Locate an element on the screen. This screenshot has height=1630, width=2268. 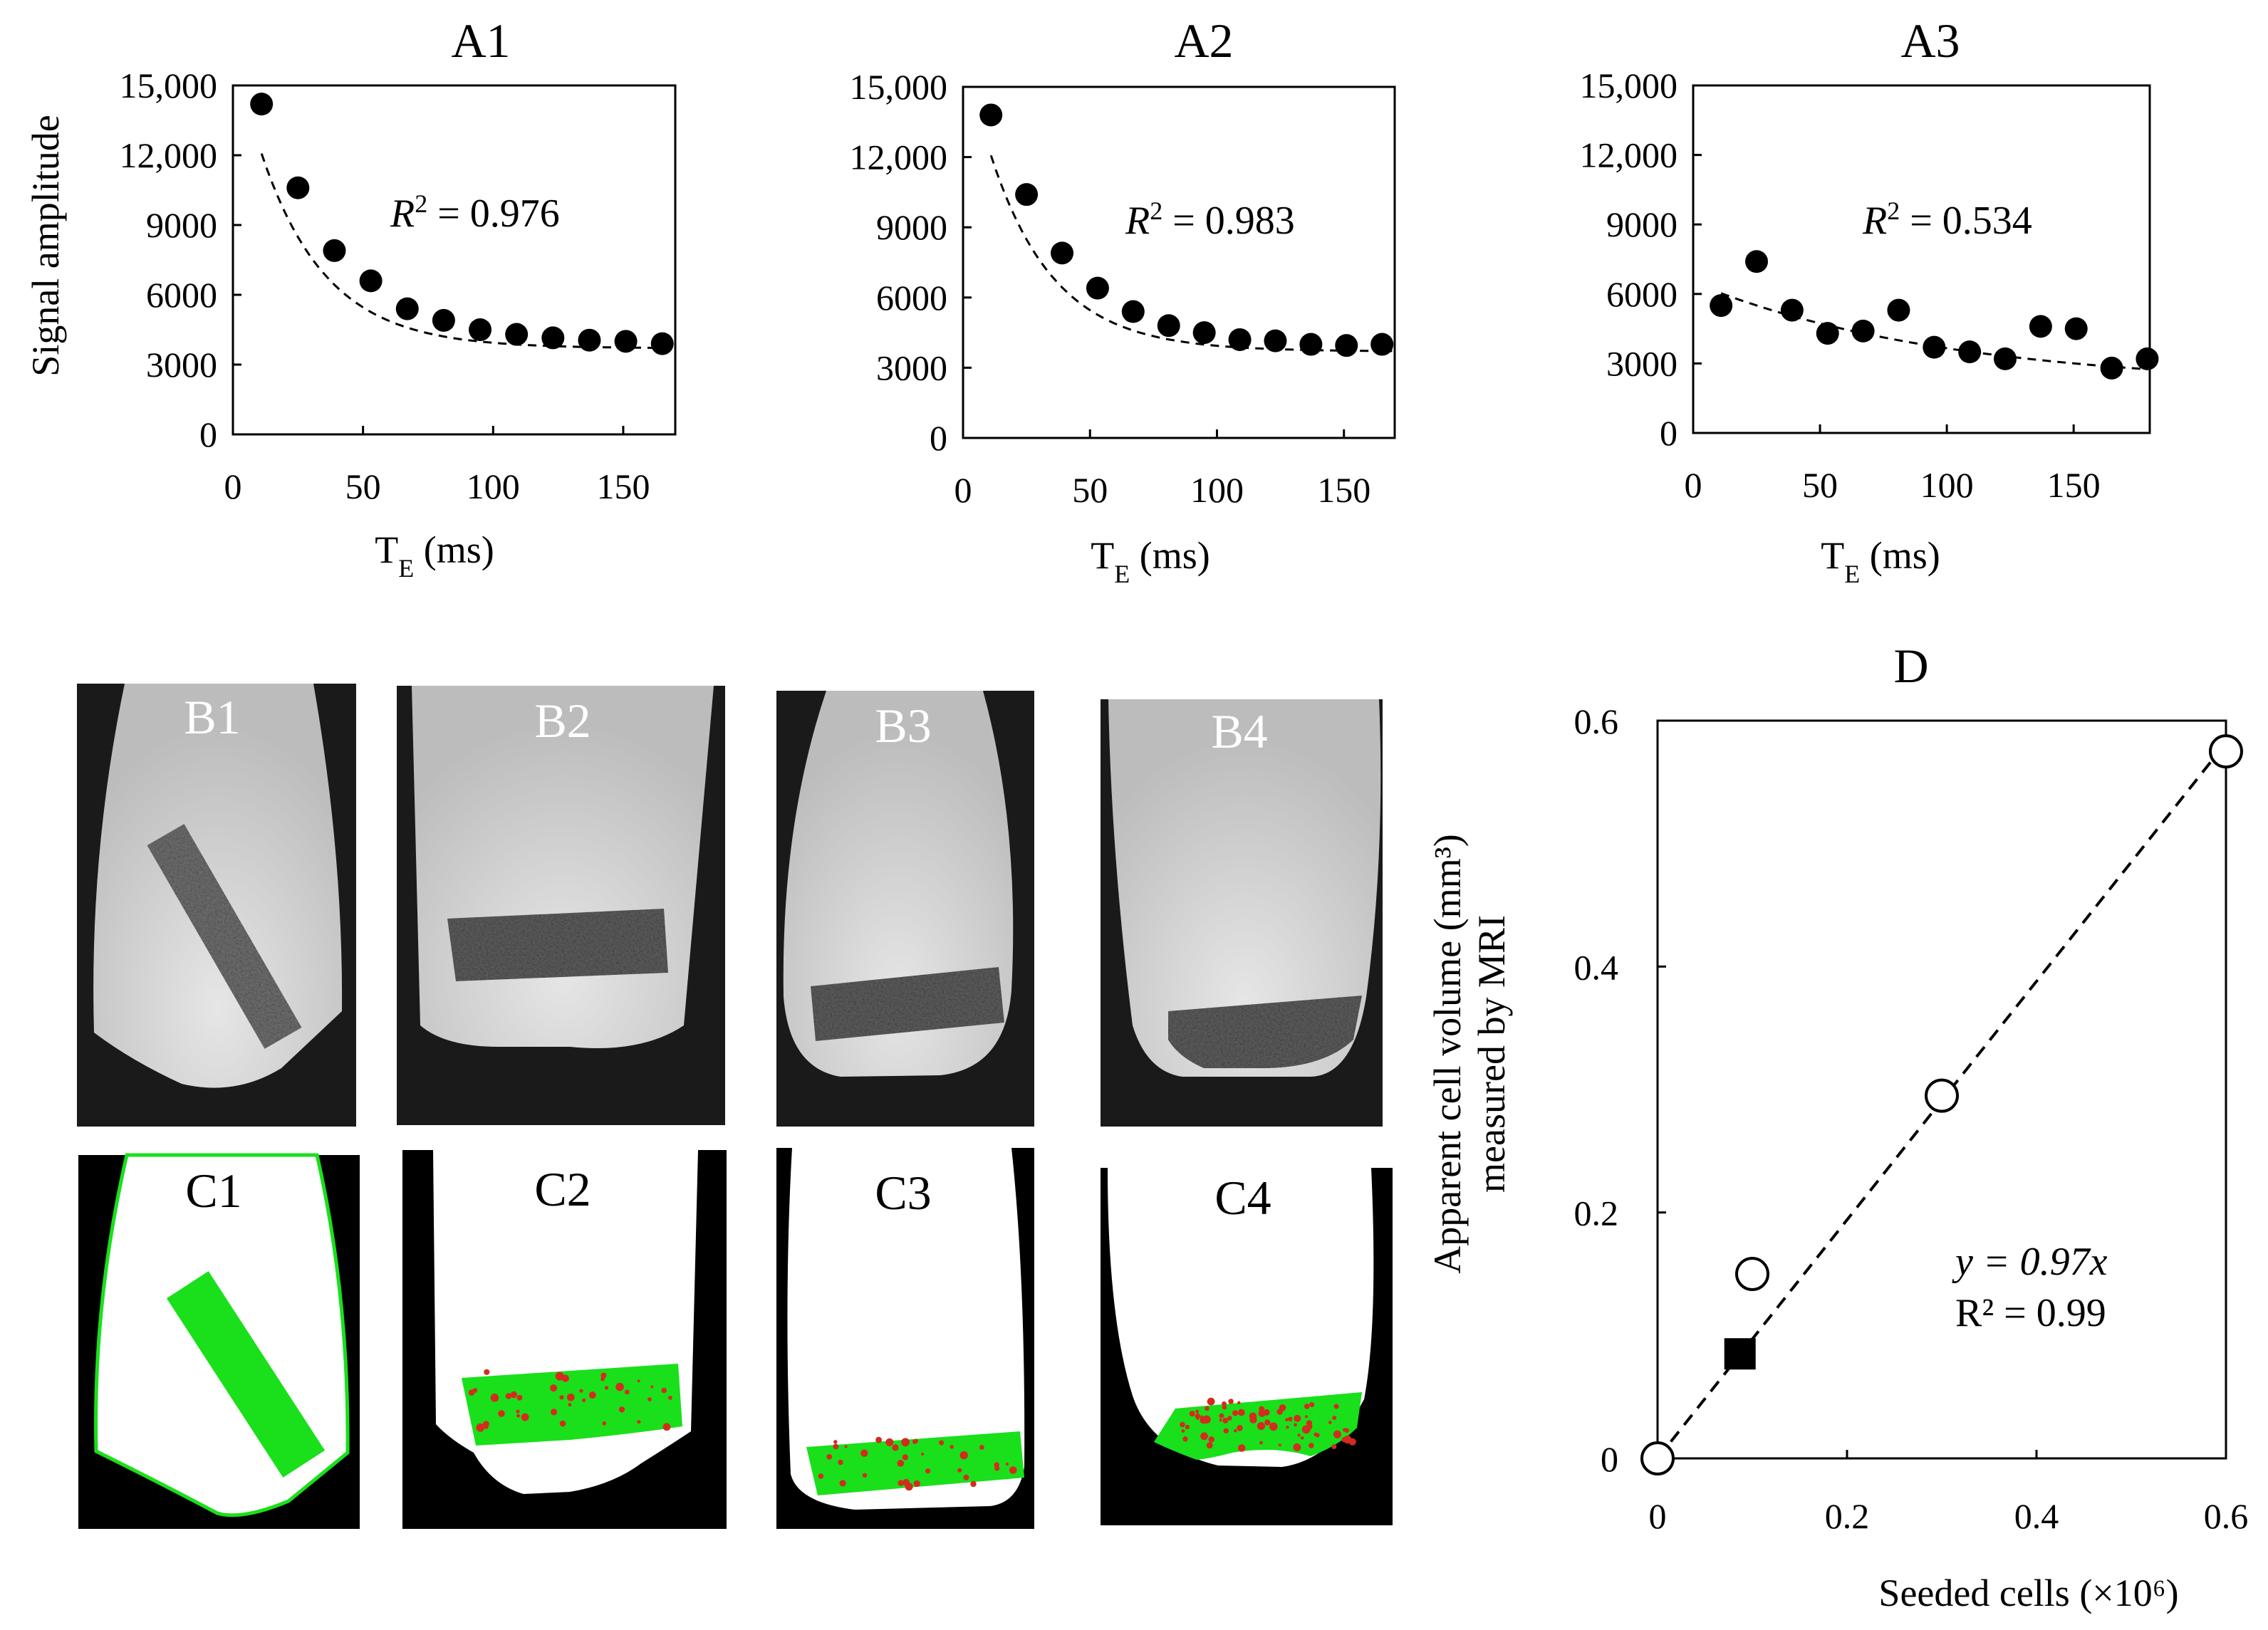
panel-a1-xlabel: TE (ms) is located at coordinates (434, 555).